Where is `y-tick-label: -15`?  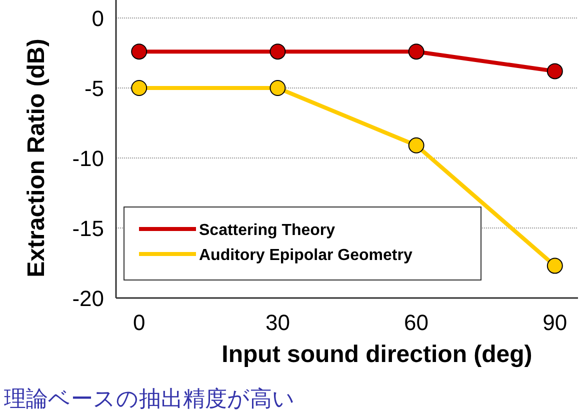
y-tick-label: -15 is located at coordinates (88, 228).